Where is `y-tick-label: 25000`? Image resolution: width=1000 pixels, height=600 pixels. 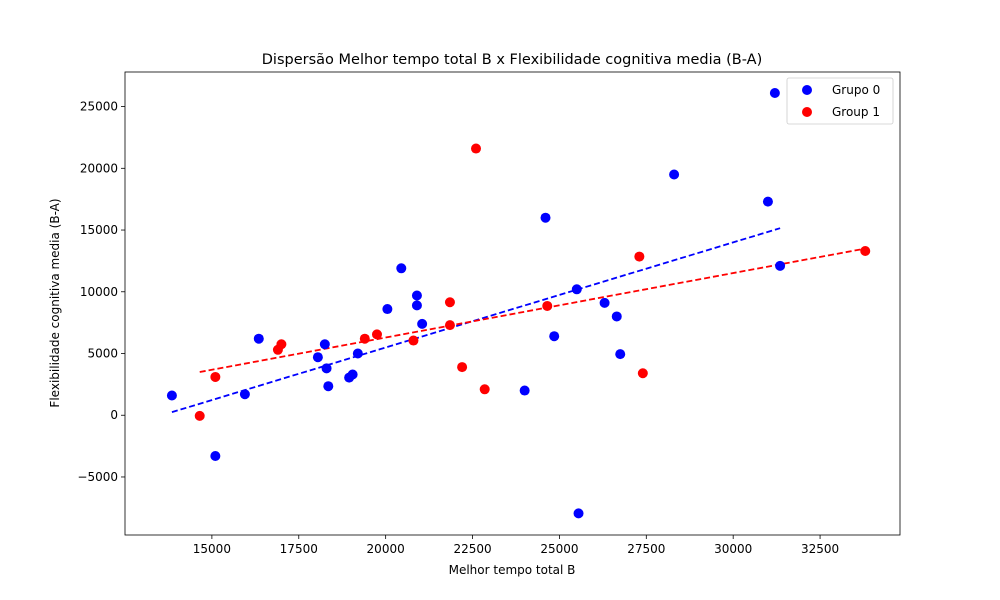 y-tick-label: 25000 is located at coordinates (99, 107).